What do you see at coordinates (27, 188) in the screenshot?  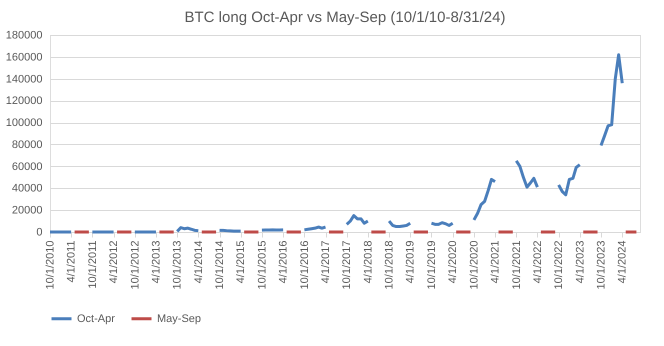 I see `y-tick-label: 40000` at bounding box center [27, 188].